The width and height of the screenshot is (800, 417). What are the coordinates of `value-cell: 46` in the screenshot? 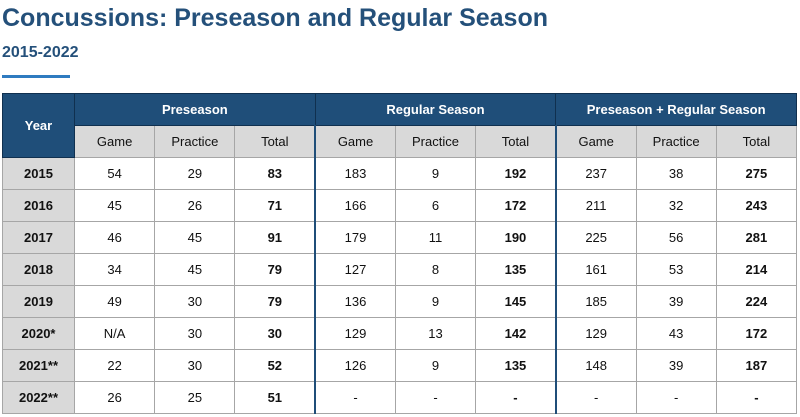 It's located at (114, 237).